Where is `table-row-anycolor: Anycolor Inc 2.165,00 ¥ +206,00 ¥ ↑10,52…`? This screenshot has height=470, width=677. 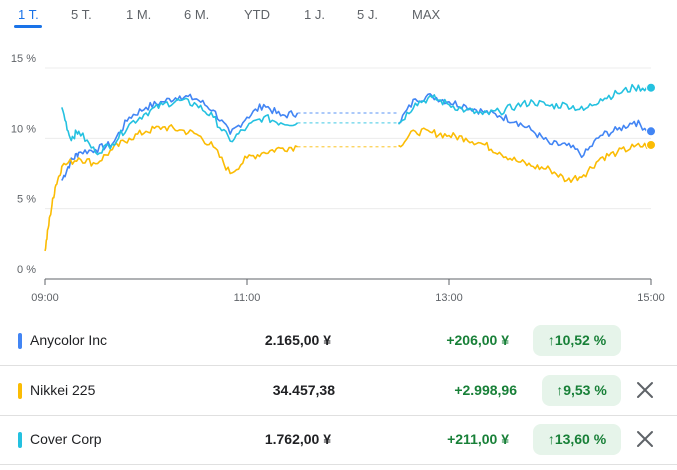
table-row-anycolor: Anycolor Inc 2.165,00 ¥ +206,00 ¥ ↑10,52… is located at coordinates (338, 341).